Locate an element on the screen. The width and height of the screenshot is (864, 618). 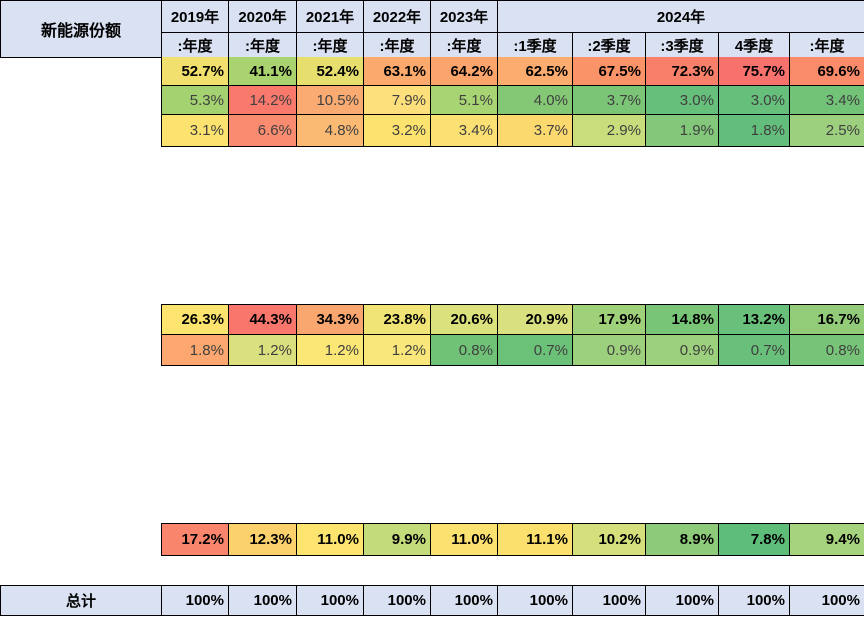
data-cell: 9.9% is located at coordinates (397, 540).